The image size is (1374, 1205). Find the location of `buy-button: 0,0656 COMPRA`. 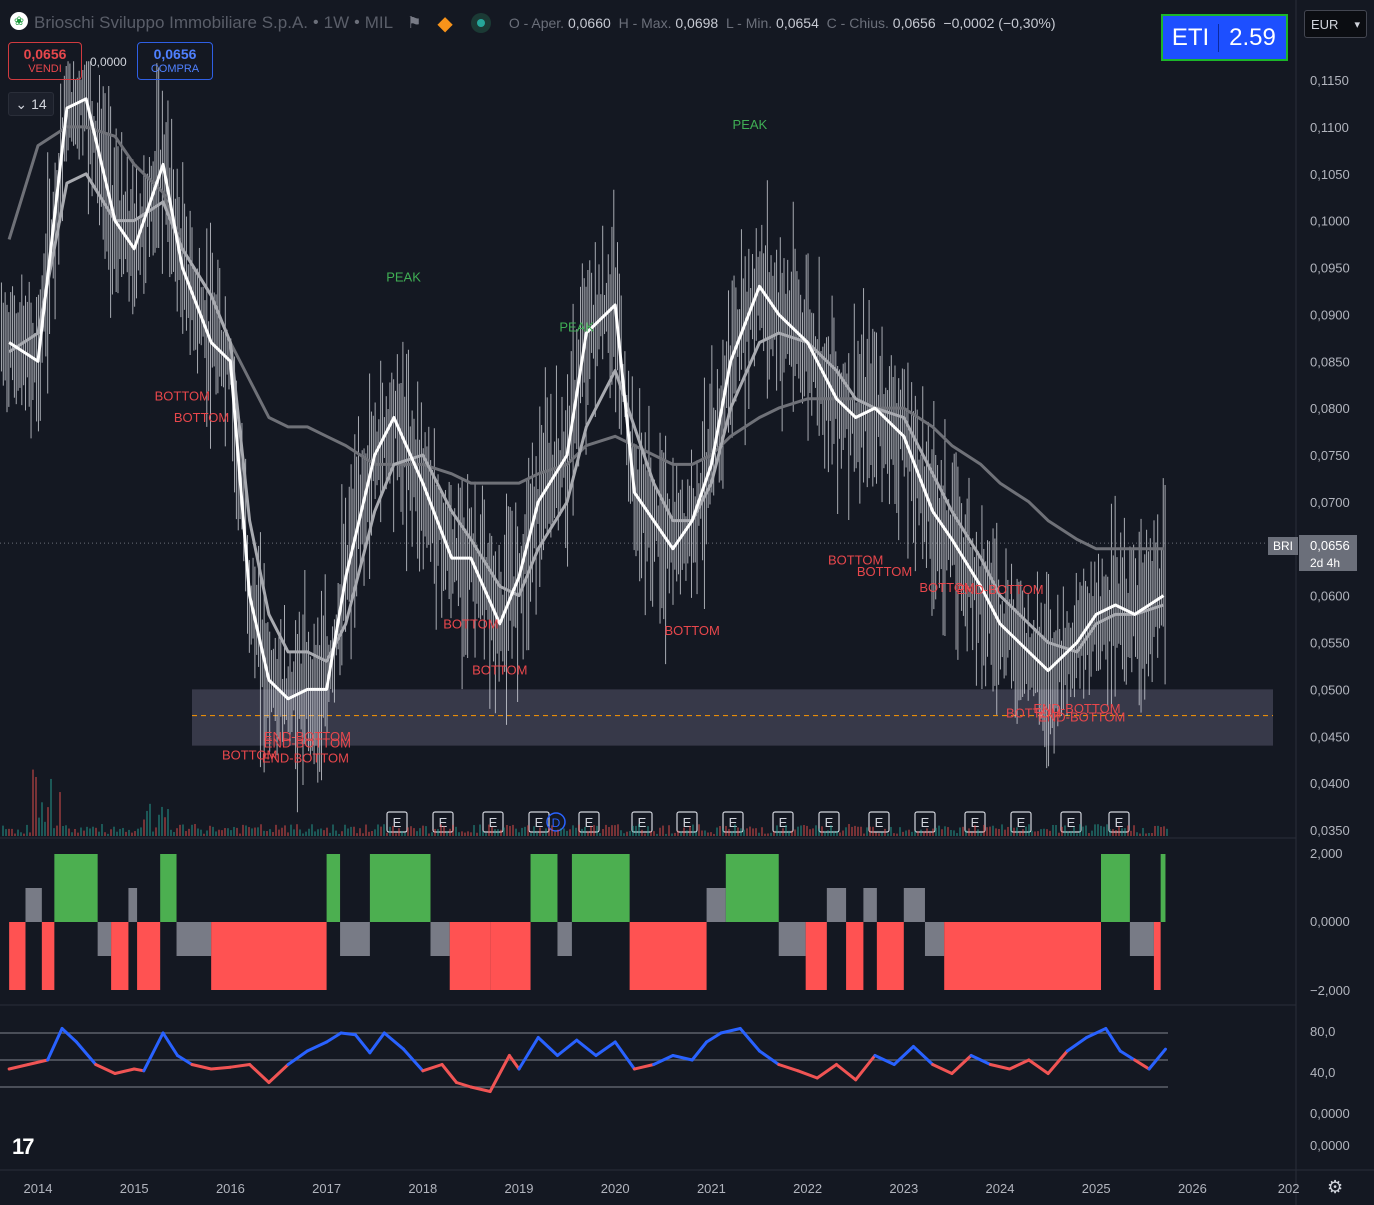

buy-button: 0,0656 COMPRA is located at coordinates (175, 61).